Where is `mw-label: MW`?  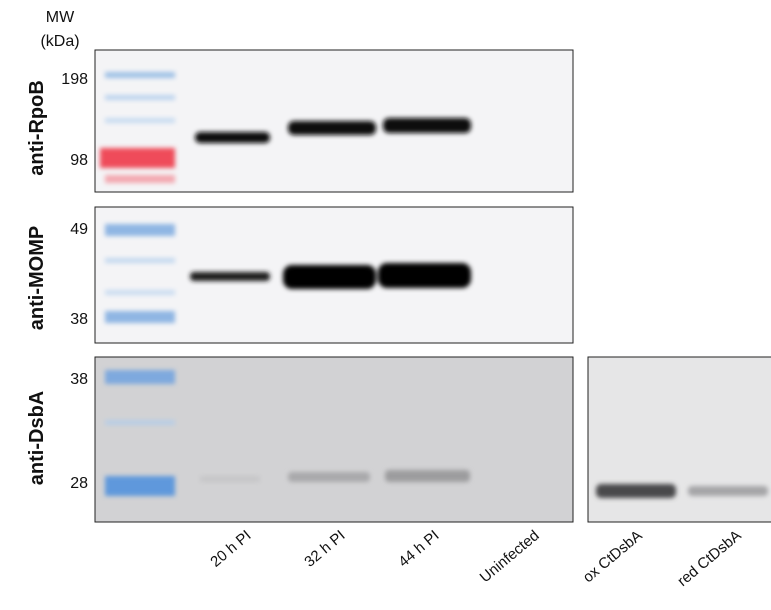
mw-label: MW is located at coordinates (60, 17).